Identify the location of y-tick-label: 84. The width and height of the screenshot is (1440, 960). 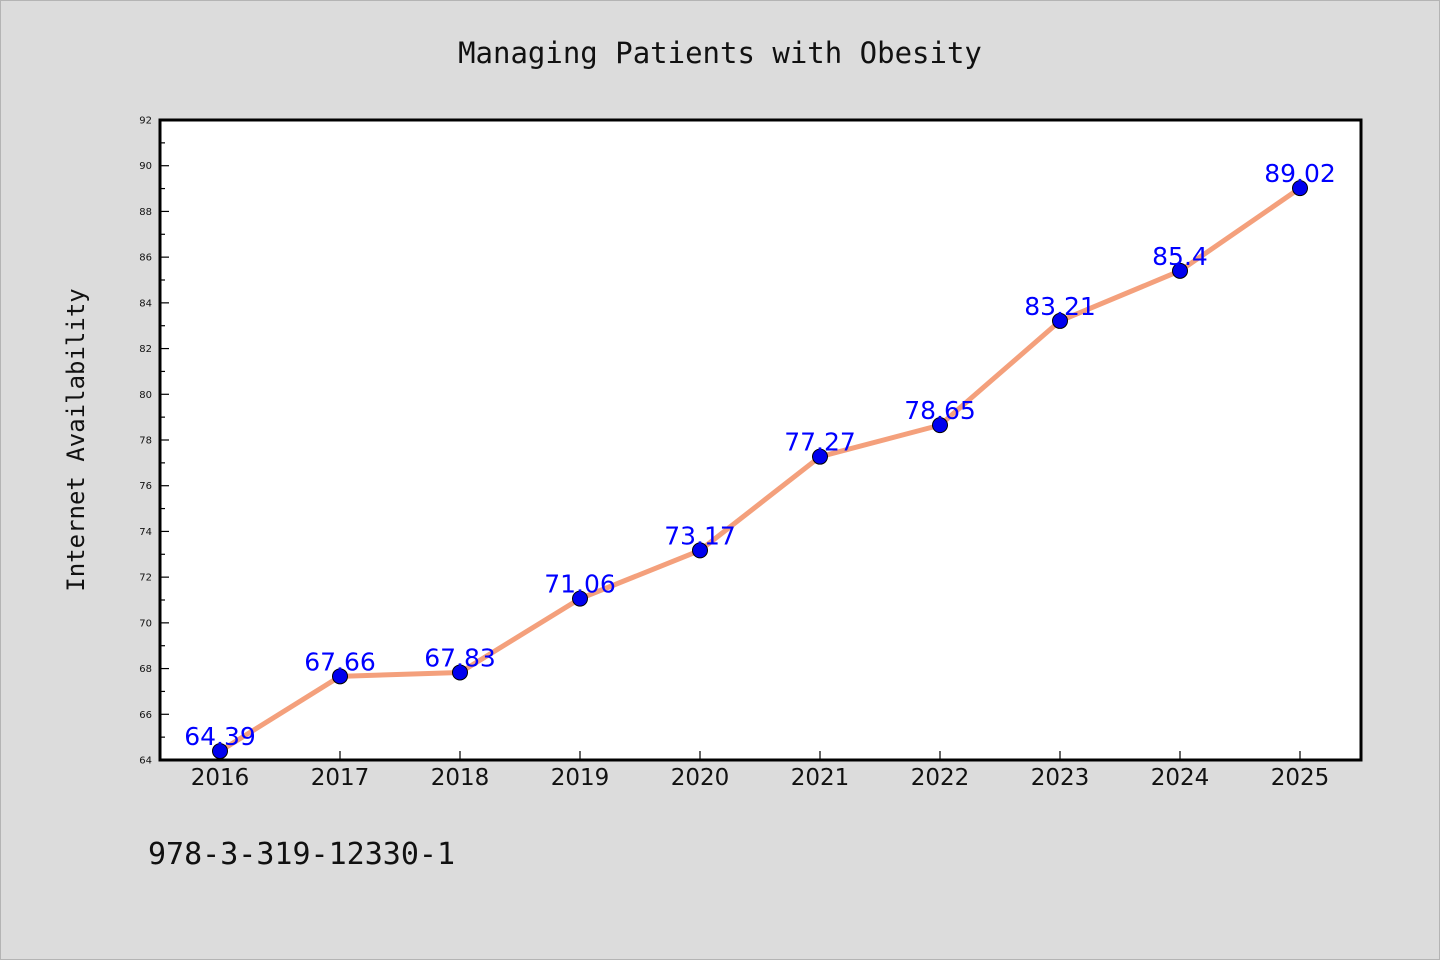
(145, 303).